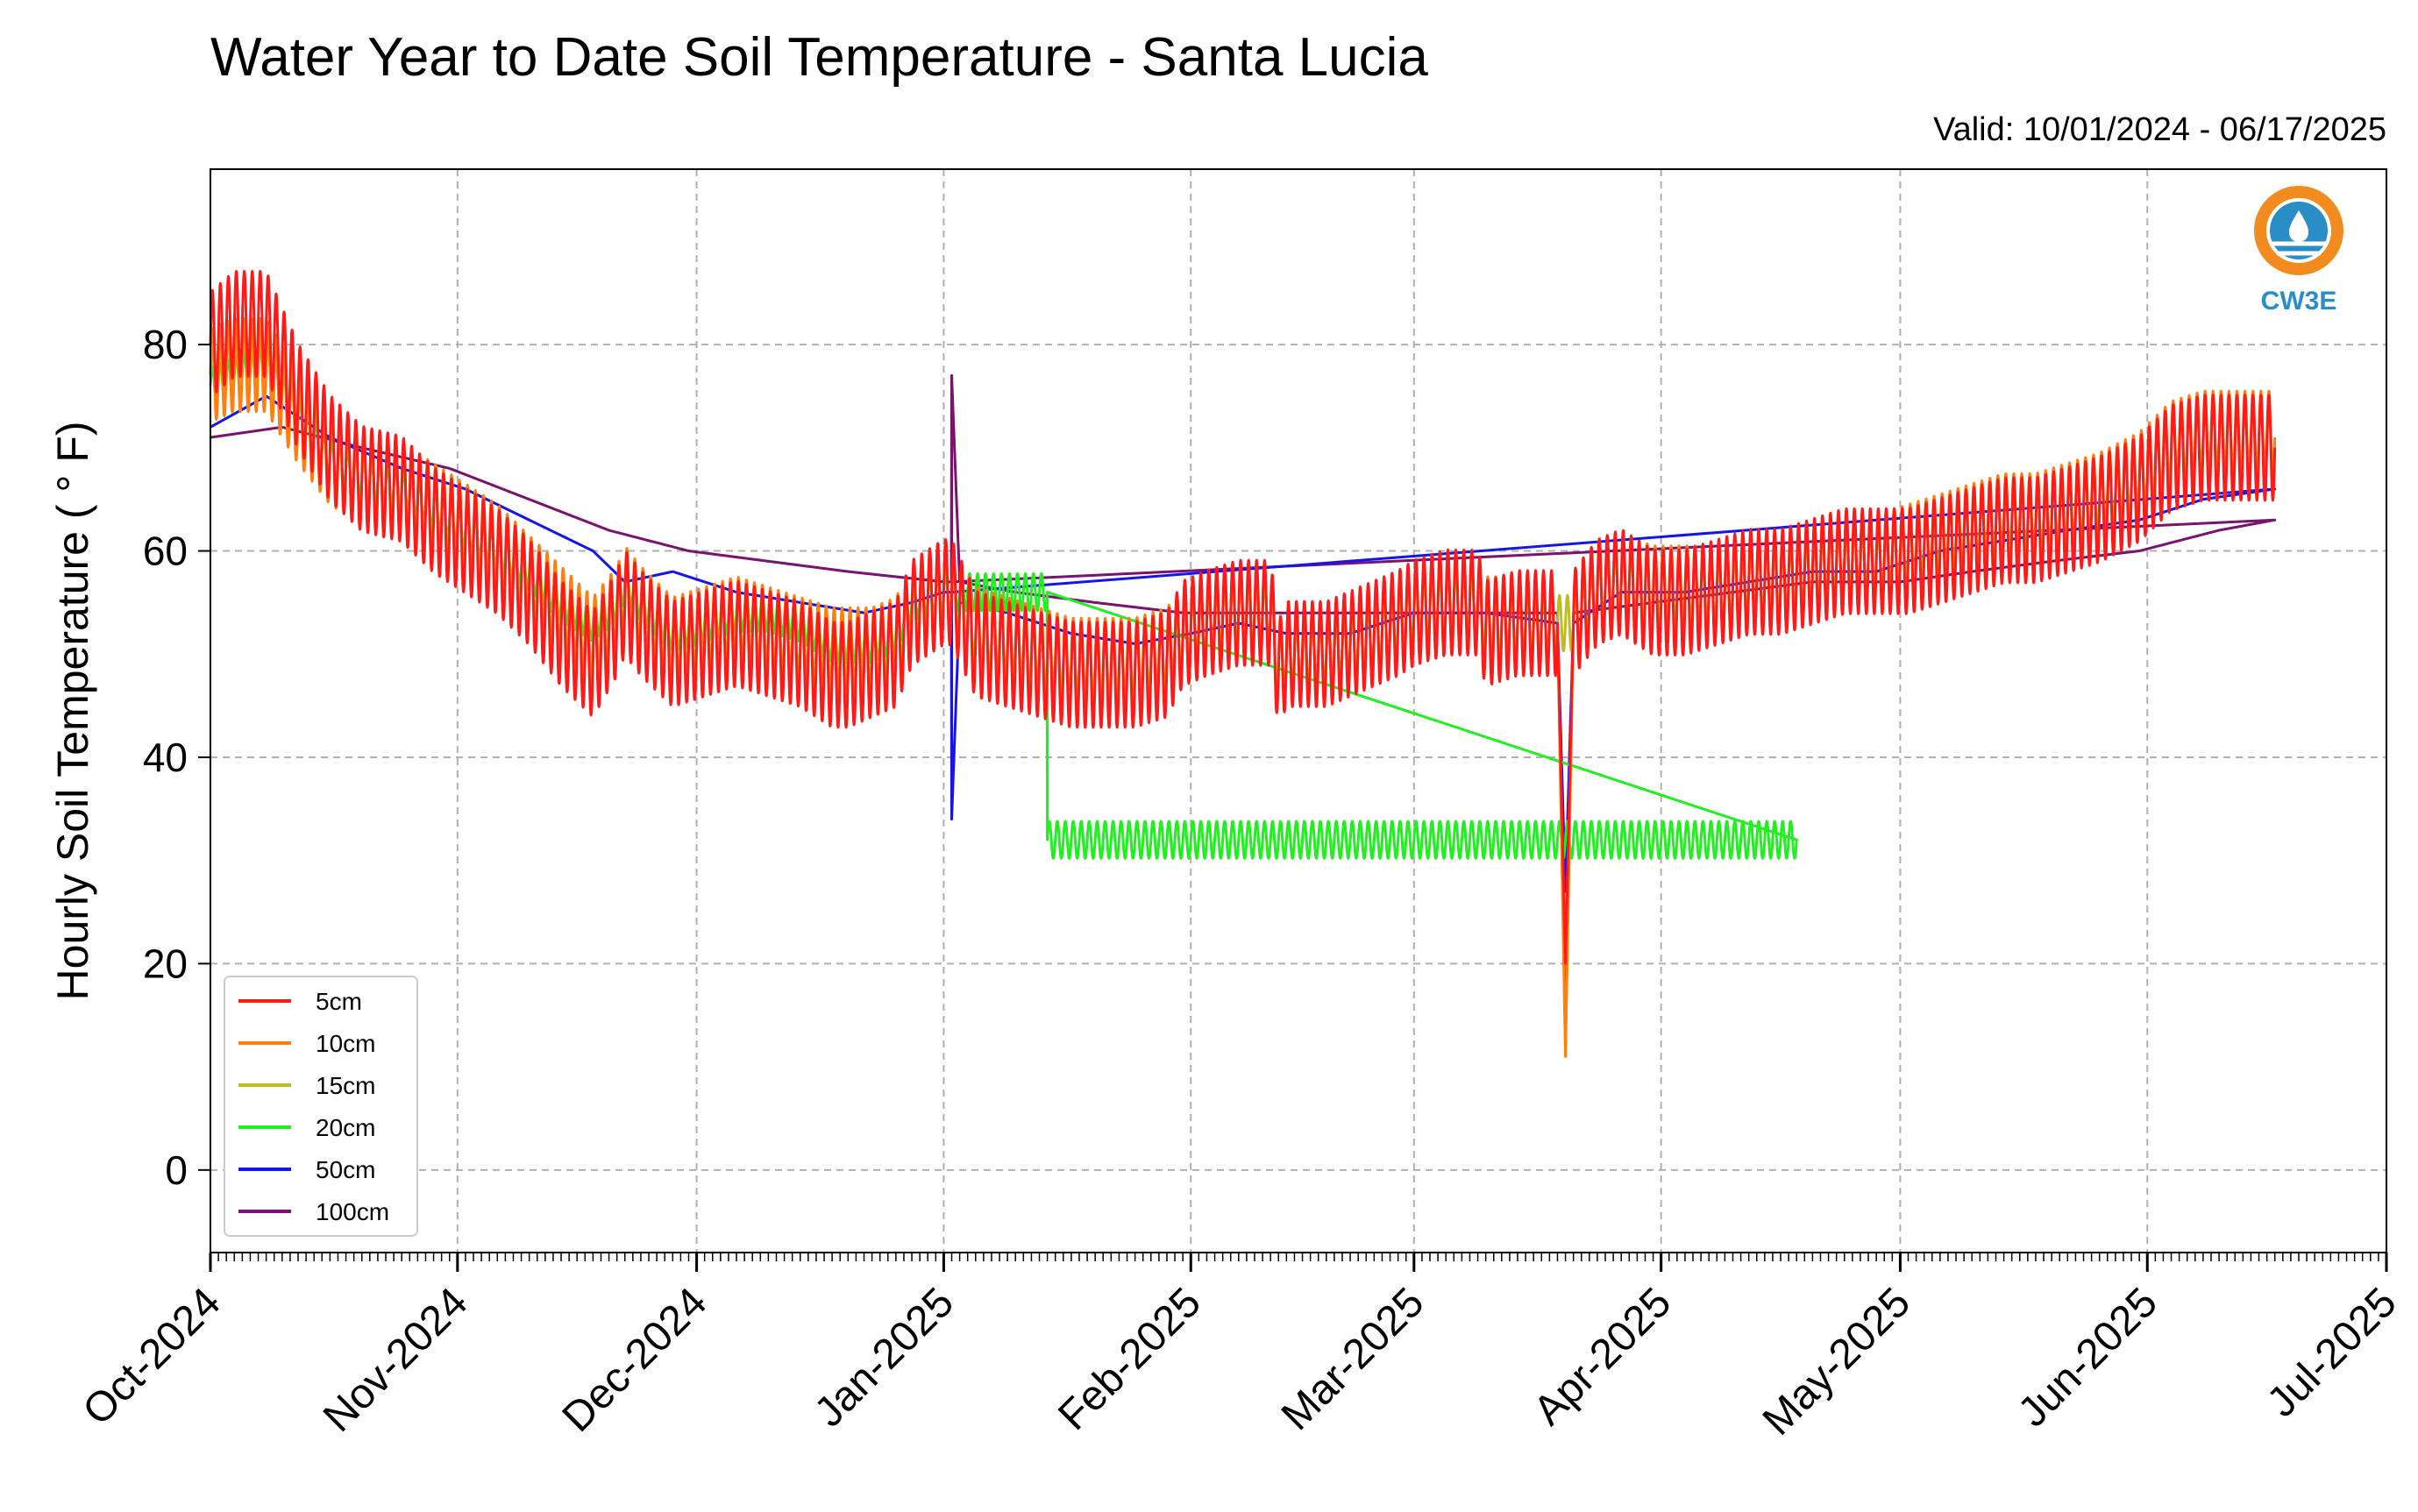 The width and height of the screenshot is (2418, 1512). I want to click on legend-label-100cm: 100cm, so click(352, 1211).